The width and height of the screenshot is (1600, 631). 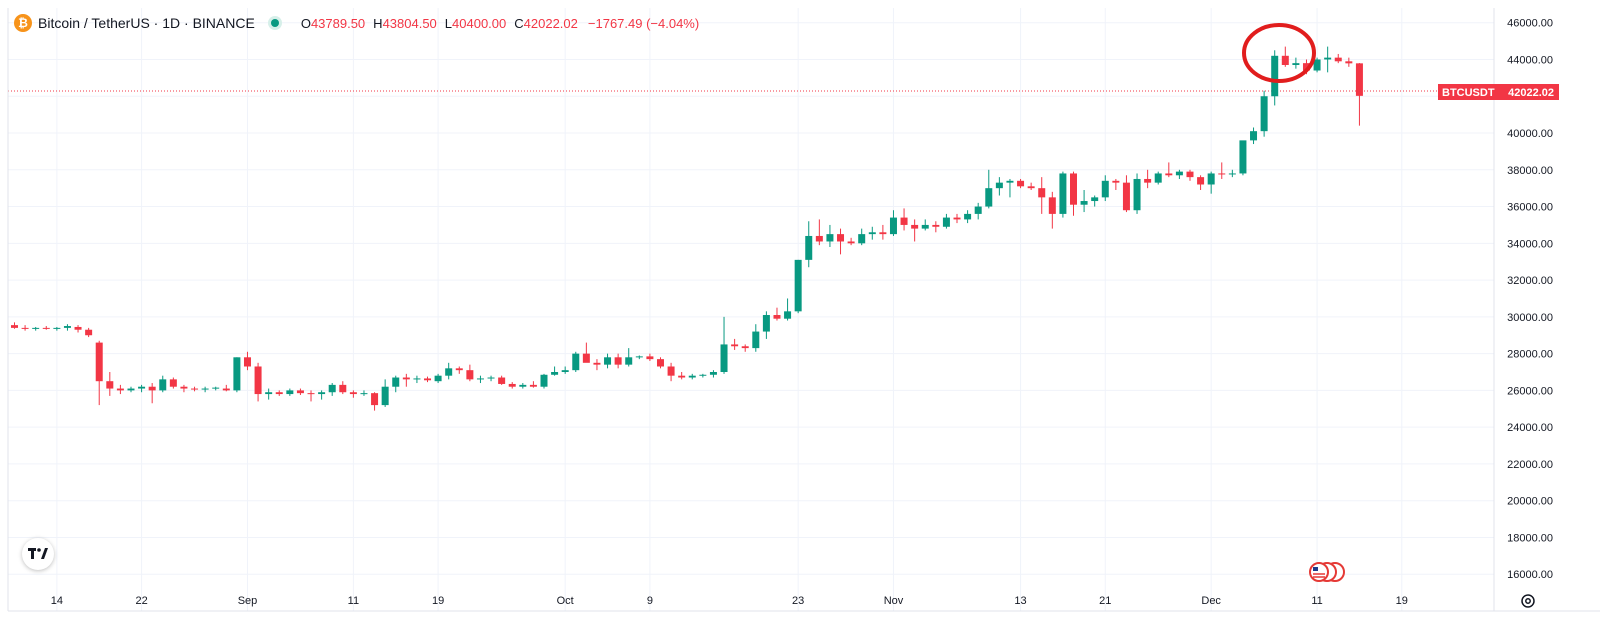 What do you see at coordinates (248, 601) in the screenshot?
I see `x-tick-label: Sep` at bounding box center [248, 601].